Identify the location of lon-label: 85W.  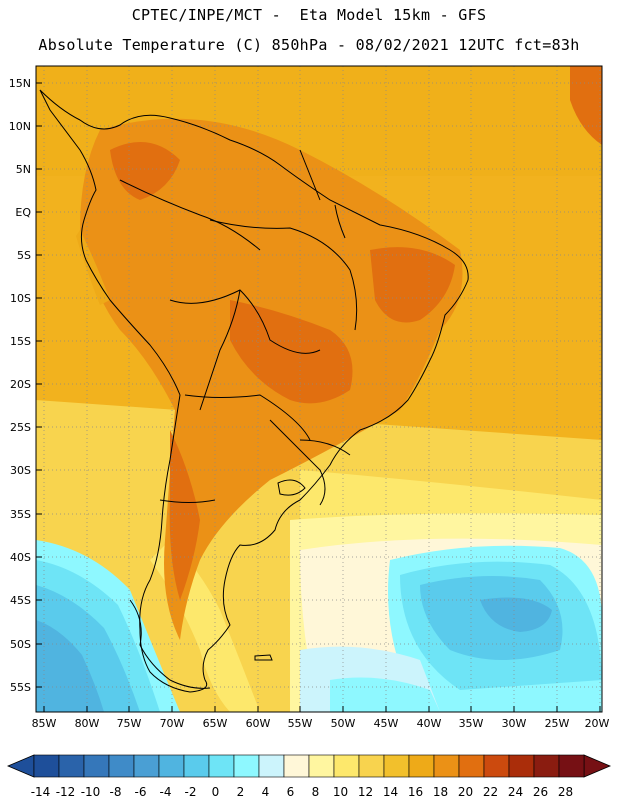
(44, 723).